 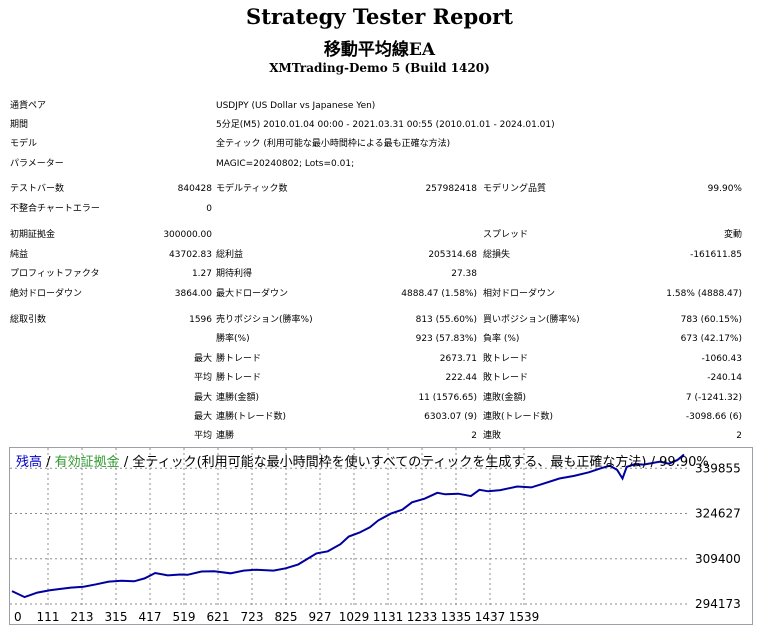 I want to click on stat-label: 連勝(金額), so click(x=238, y=398).